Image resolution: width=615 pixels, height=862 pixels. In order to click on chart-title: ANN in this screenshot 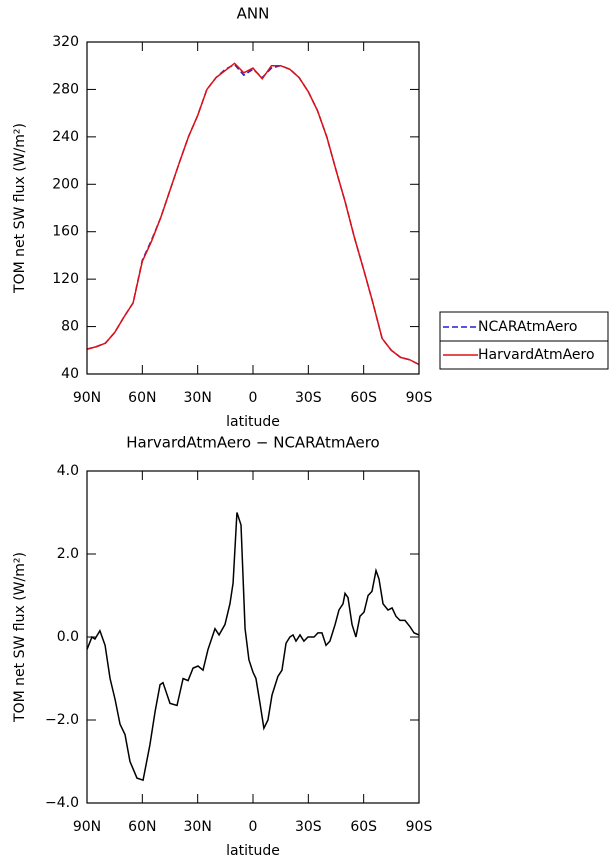, I will do `click(253, 14)`.